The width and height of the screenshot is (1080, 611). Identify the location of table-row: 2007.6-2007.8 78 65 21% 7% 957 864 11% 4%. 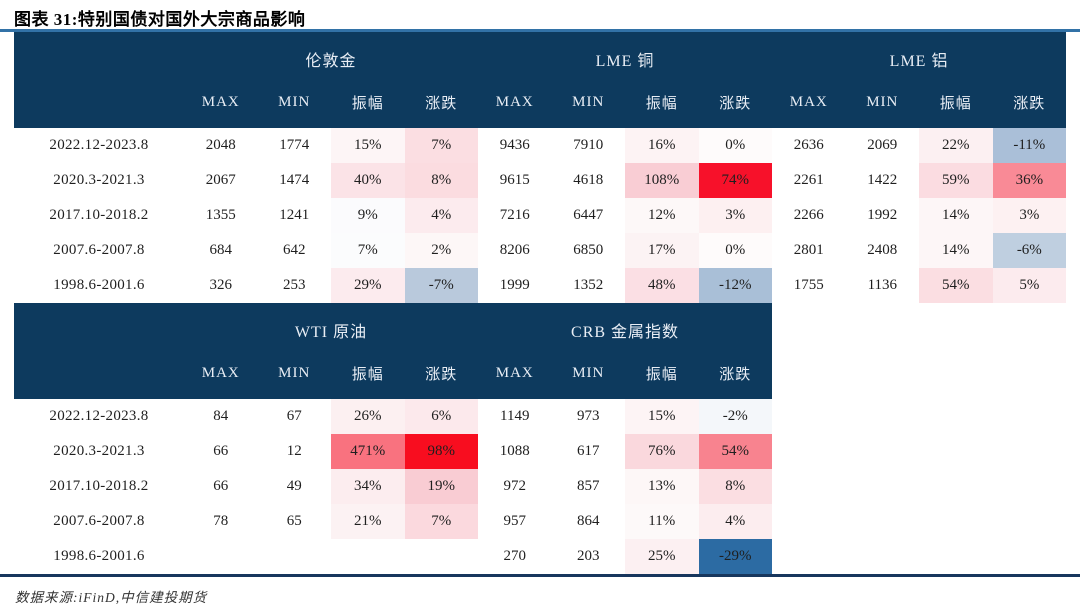
(393, 521).